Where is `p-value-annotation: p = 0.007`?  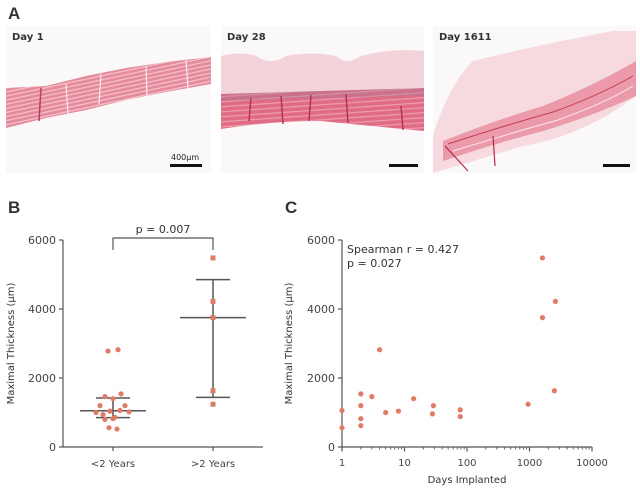
p-value-annotation: p = 0.007 is located at coordinates (163, 229).